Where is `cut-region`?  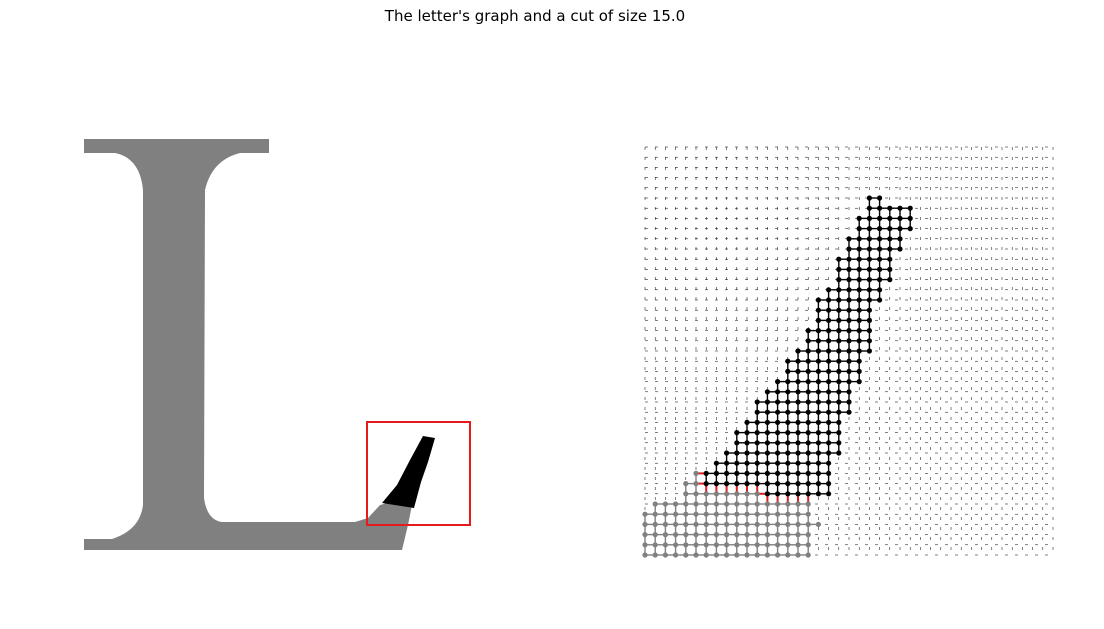
cut-region is located at coordinates (408, 472).